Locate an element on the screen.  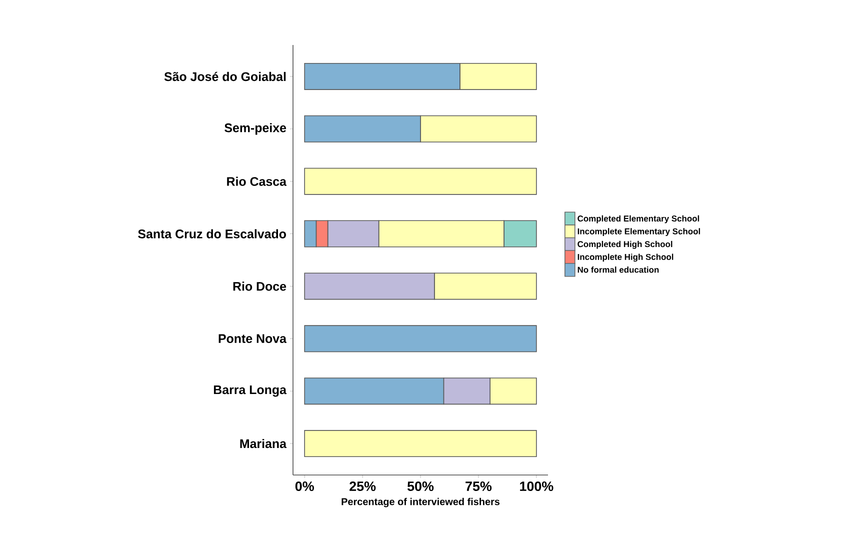
y-tick-label: Rio Casca is located at coordinates (257, 181).